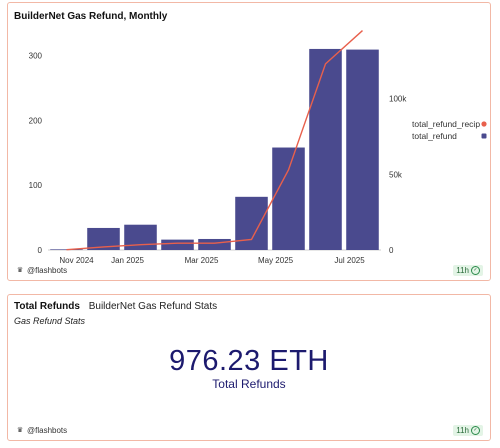 The height and width of the screenshot is (448, 500). Describe the element at coordinates (484, 124) in the screenshot. I see `legend-marker-total_refund_recip` at that location.